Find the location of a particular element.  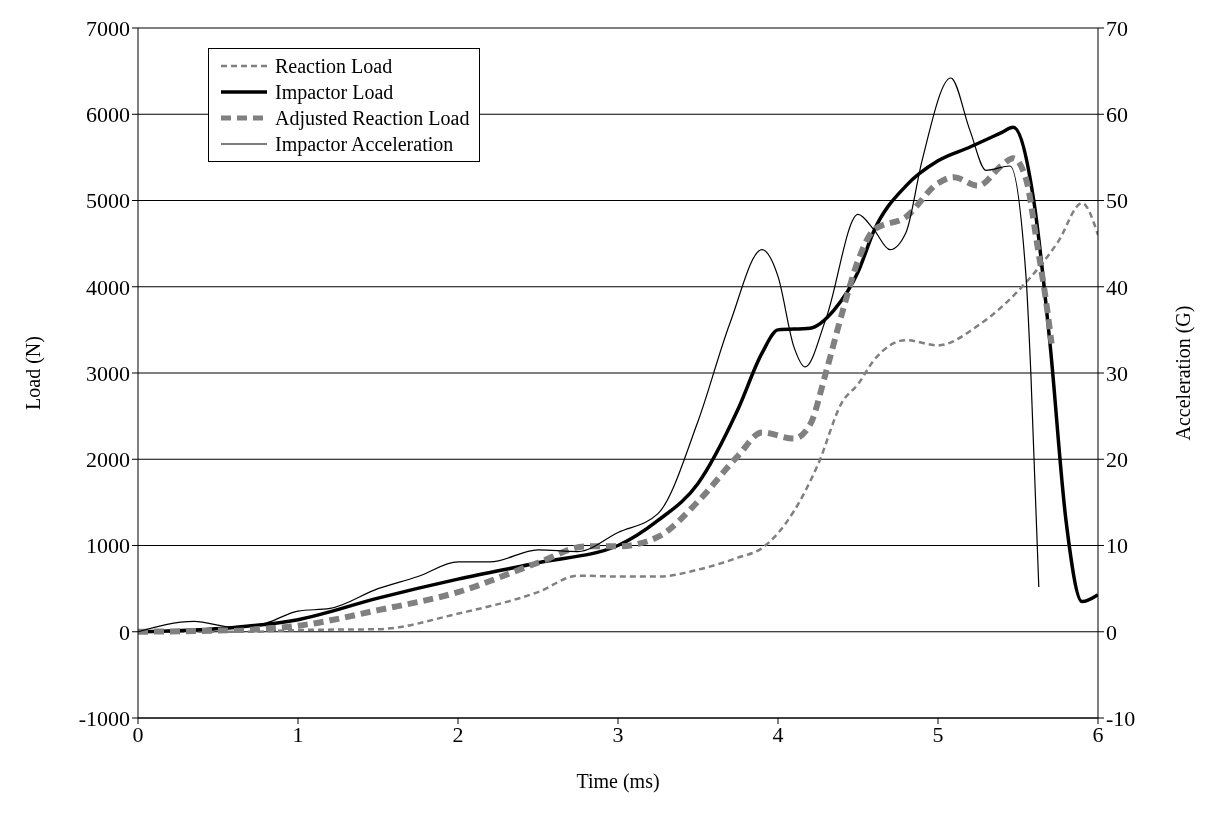

y2-tick-label: 10 is located at coordinates (1117, 546).